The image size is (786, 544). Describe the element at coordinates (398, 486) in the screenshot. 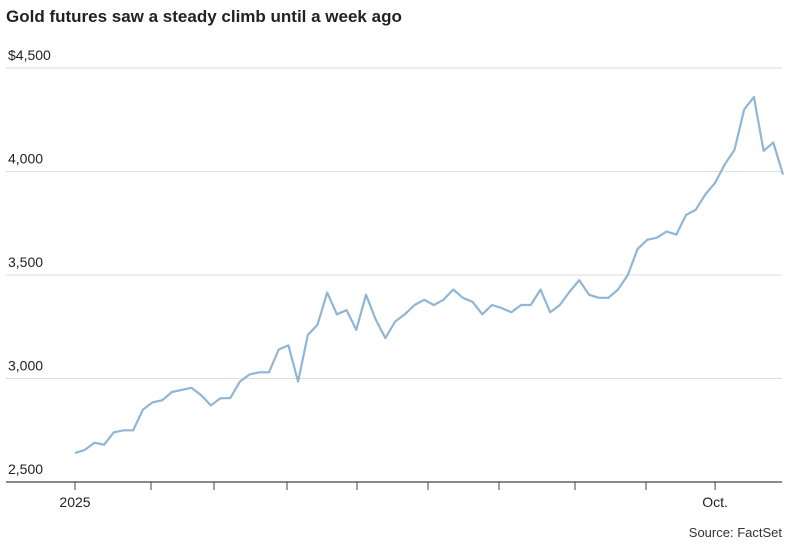

I see `month-ticks` at that location.